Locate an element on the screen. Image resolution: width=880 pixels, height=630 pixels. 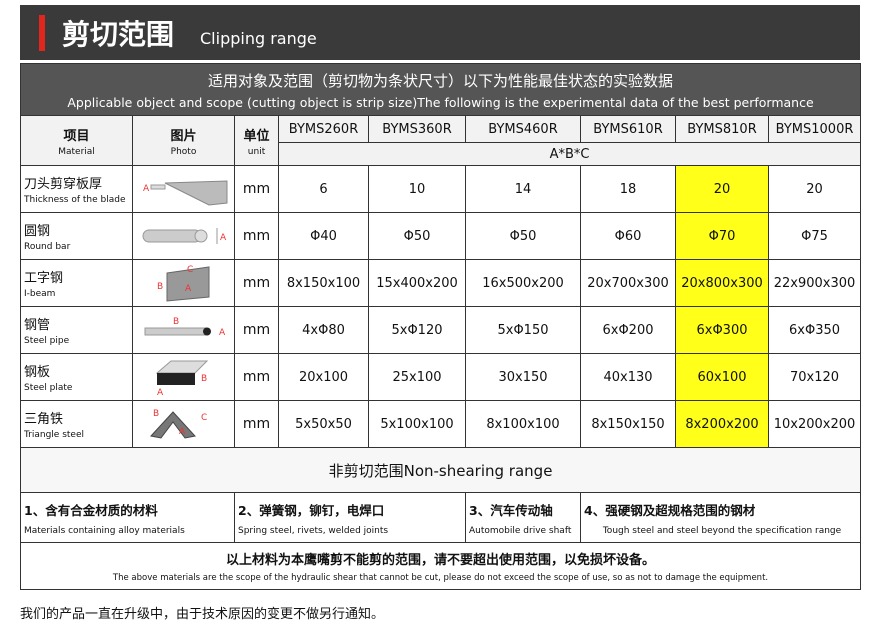
material-cn: 三角铁 is located at coordinates (44, 419).